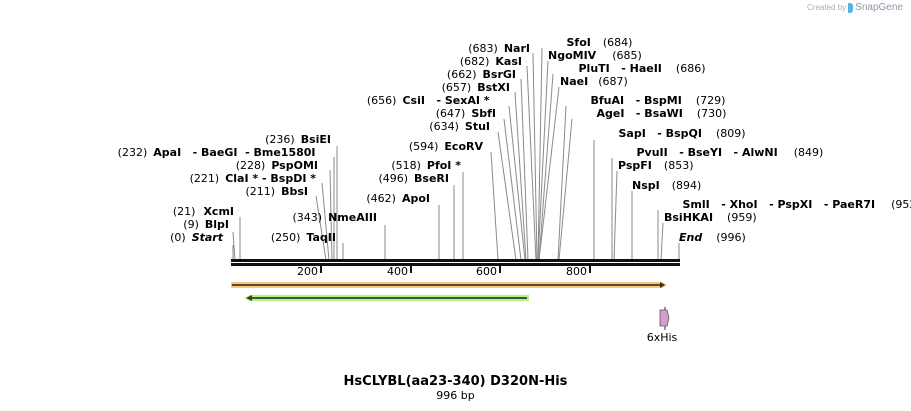 The height and width of the screenshot is (411, 911). Describe the element at coordinates (466, 113) in the screenshot. I see `site-sbfi: (647) SbfI` at that location.